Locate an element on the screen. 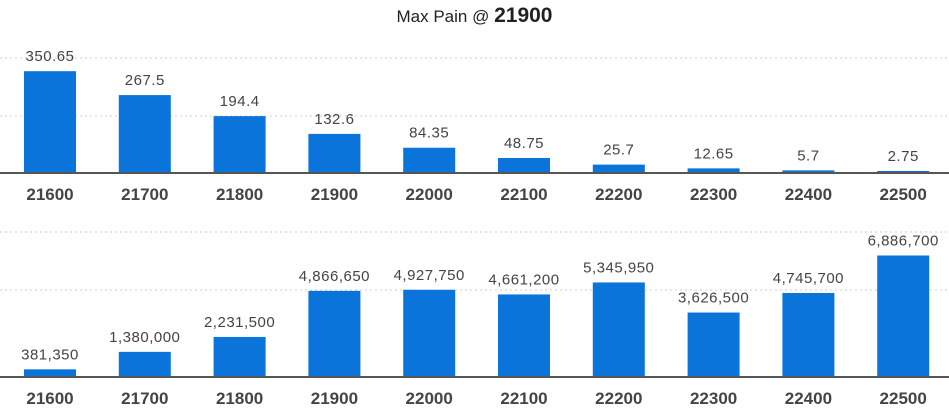  loss-panel-value-label: 2,231,500 is located at coordinates (239, 322).